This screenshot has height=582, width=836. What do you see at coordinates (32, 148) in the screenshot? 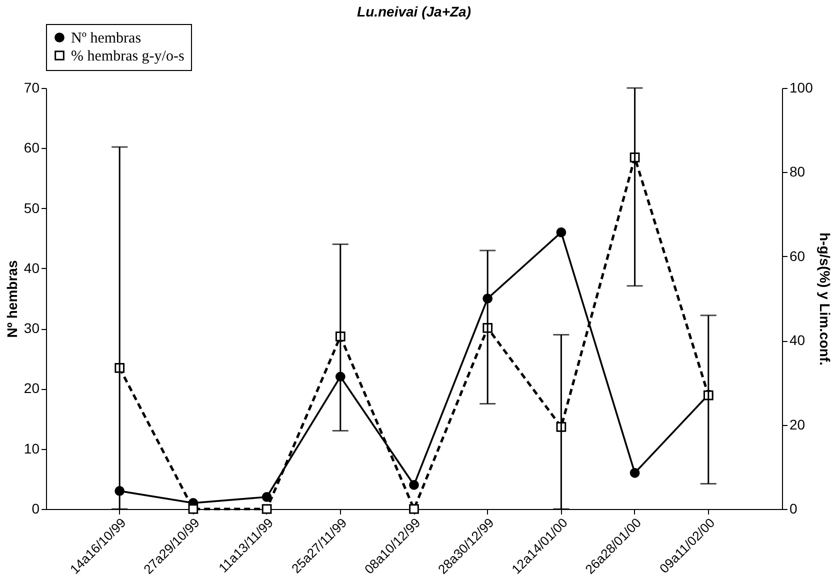
I see `y-tick-label: 60` at bounding box center [32, 148].